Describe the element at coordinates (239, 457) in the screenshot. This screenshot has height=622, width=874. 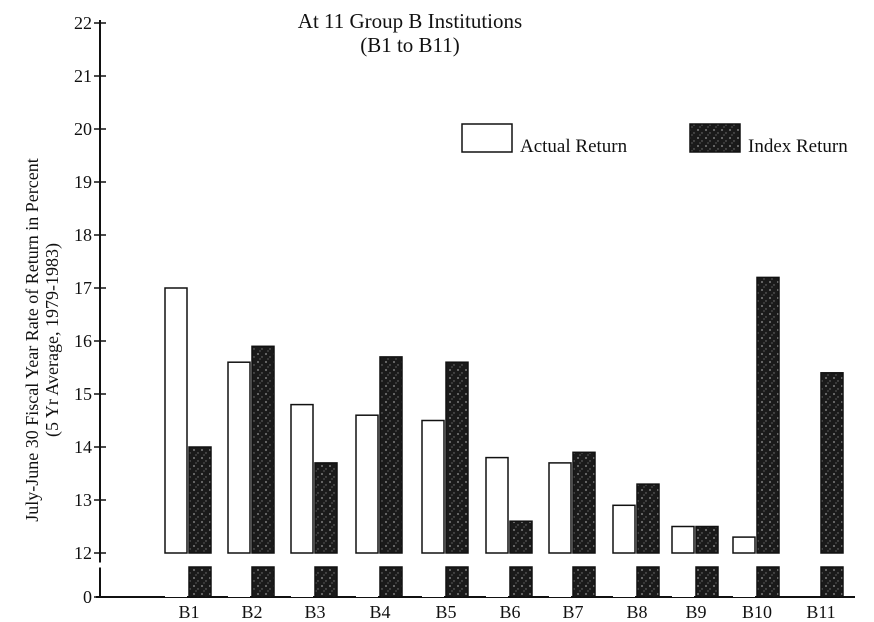
I see `actual-return-bar-B2` at that location.